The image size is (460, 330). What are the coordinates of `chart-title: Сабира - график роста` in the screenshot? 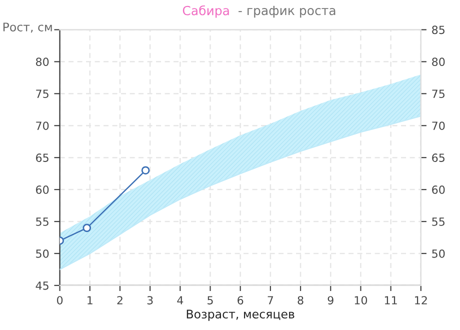 It's located at (259, 11).